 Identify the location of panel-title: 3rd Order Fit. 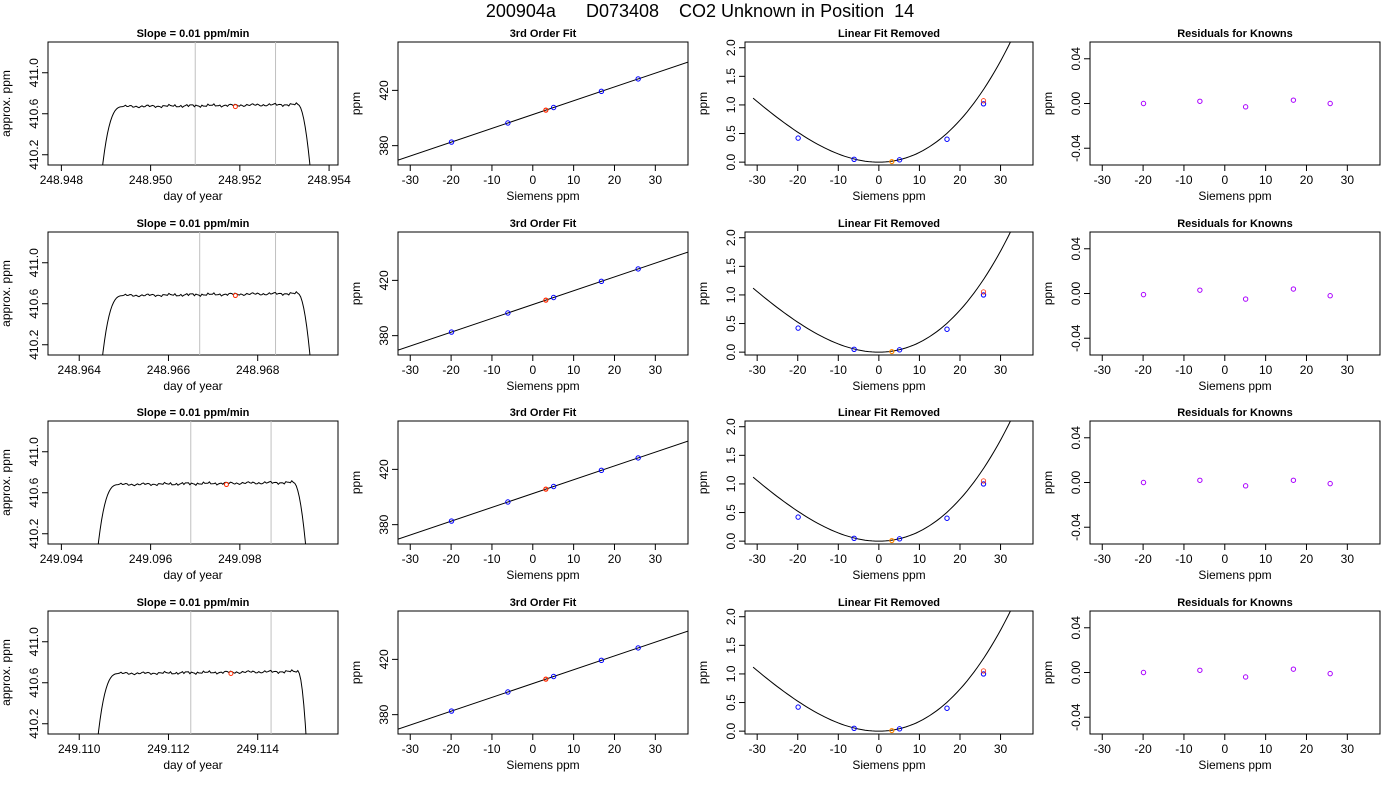
(543, 603).